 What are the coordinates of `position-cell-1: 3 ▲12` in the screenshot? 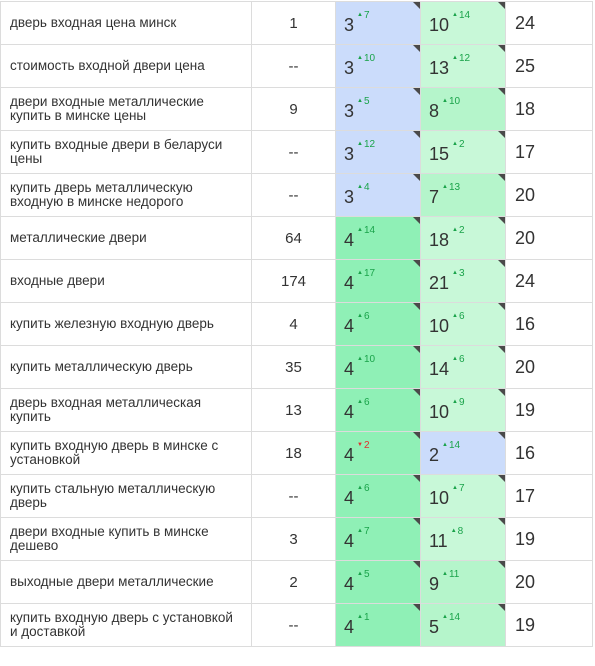 It's located at (378, 152).